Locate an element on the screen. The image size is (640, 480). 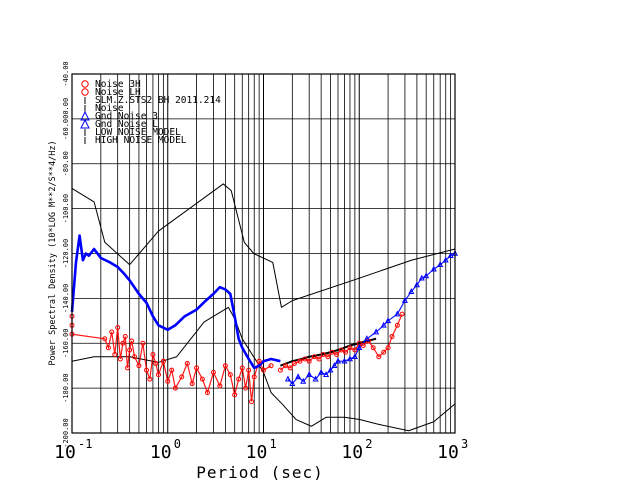
legend-label: Noise is located at coordinates (109, 108).